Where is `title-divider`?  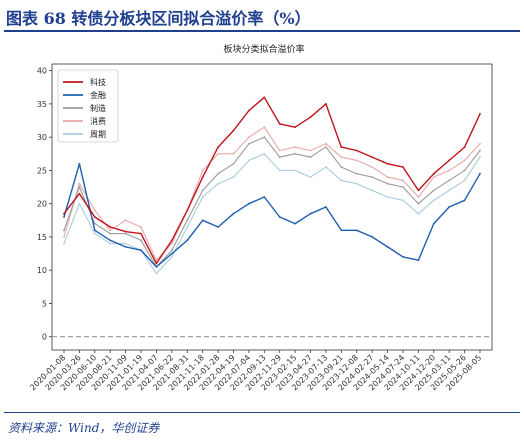
title-divider is located at coordinates (262, 31).